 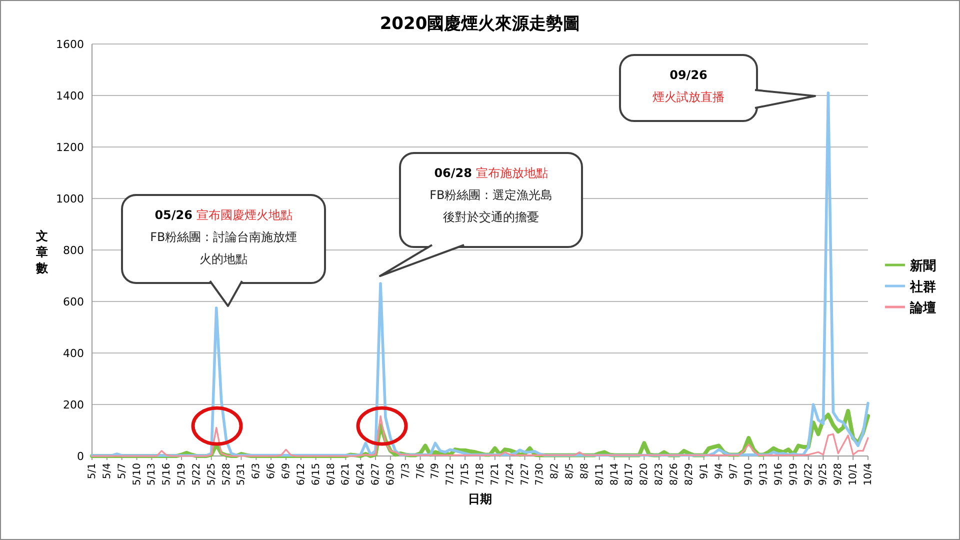 What do you see at coordinates (584, 471) in the screenshot?
I see `x-tick-label: 8/8` at bounding box center [584, 471].